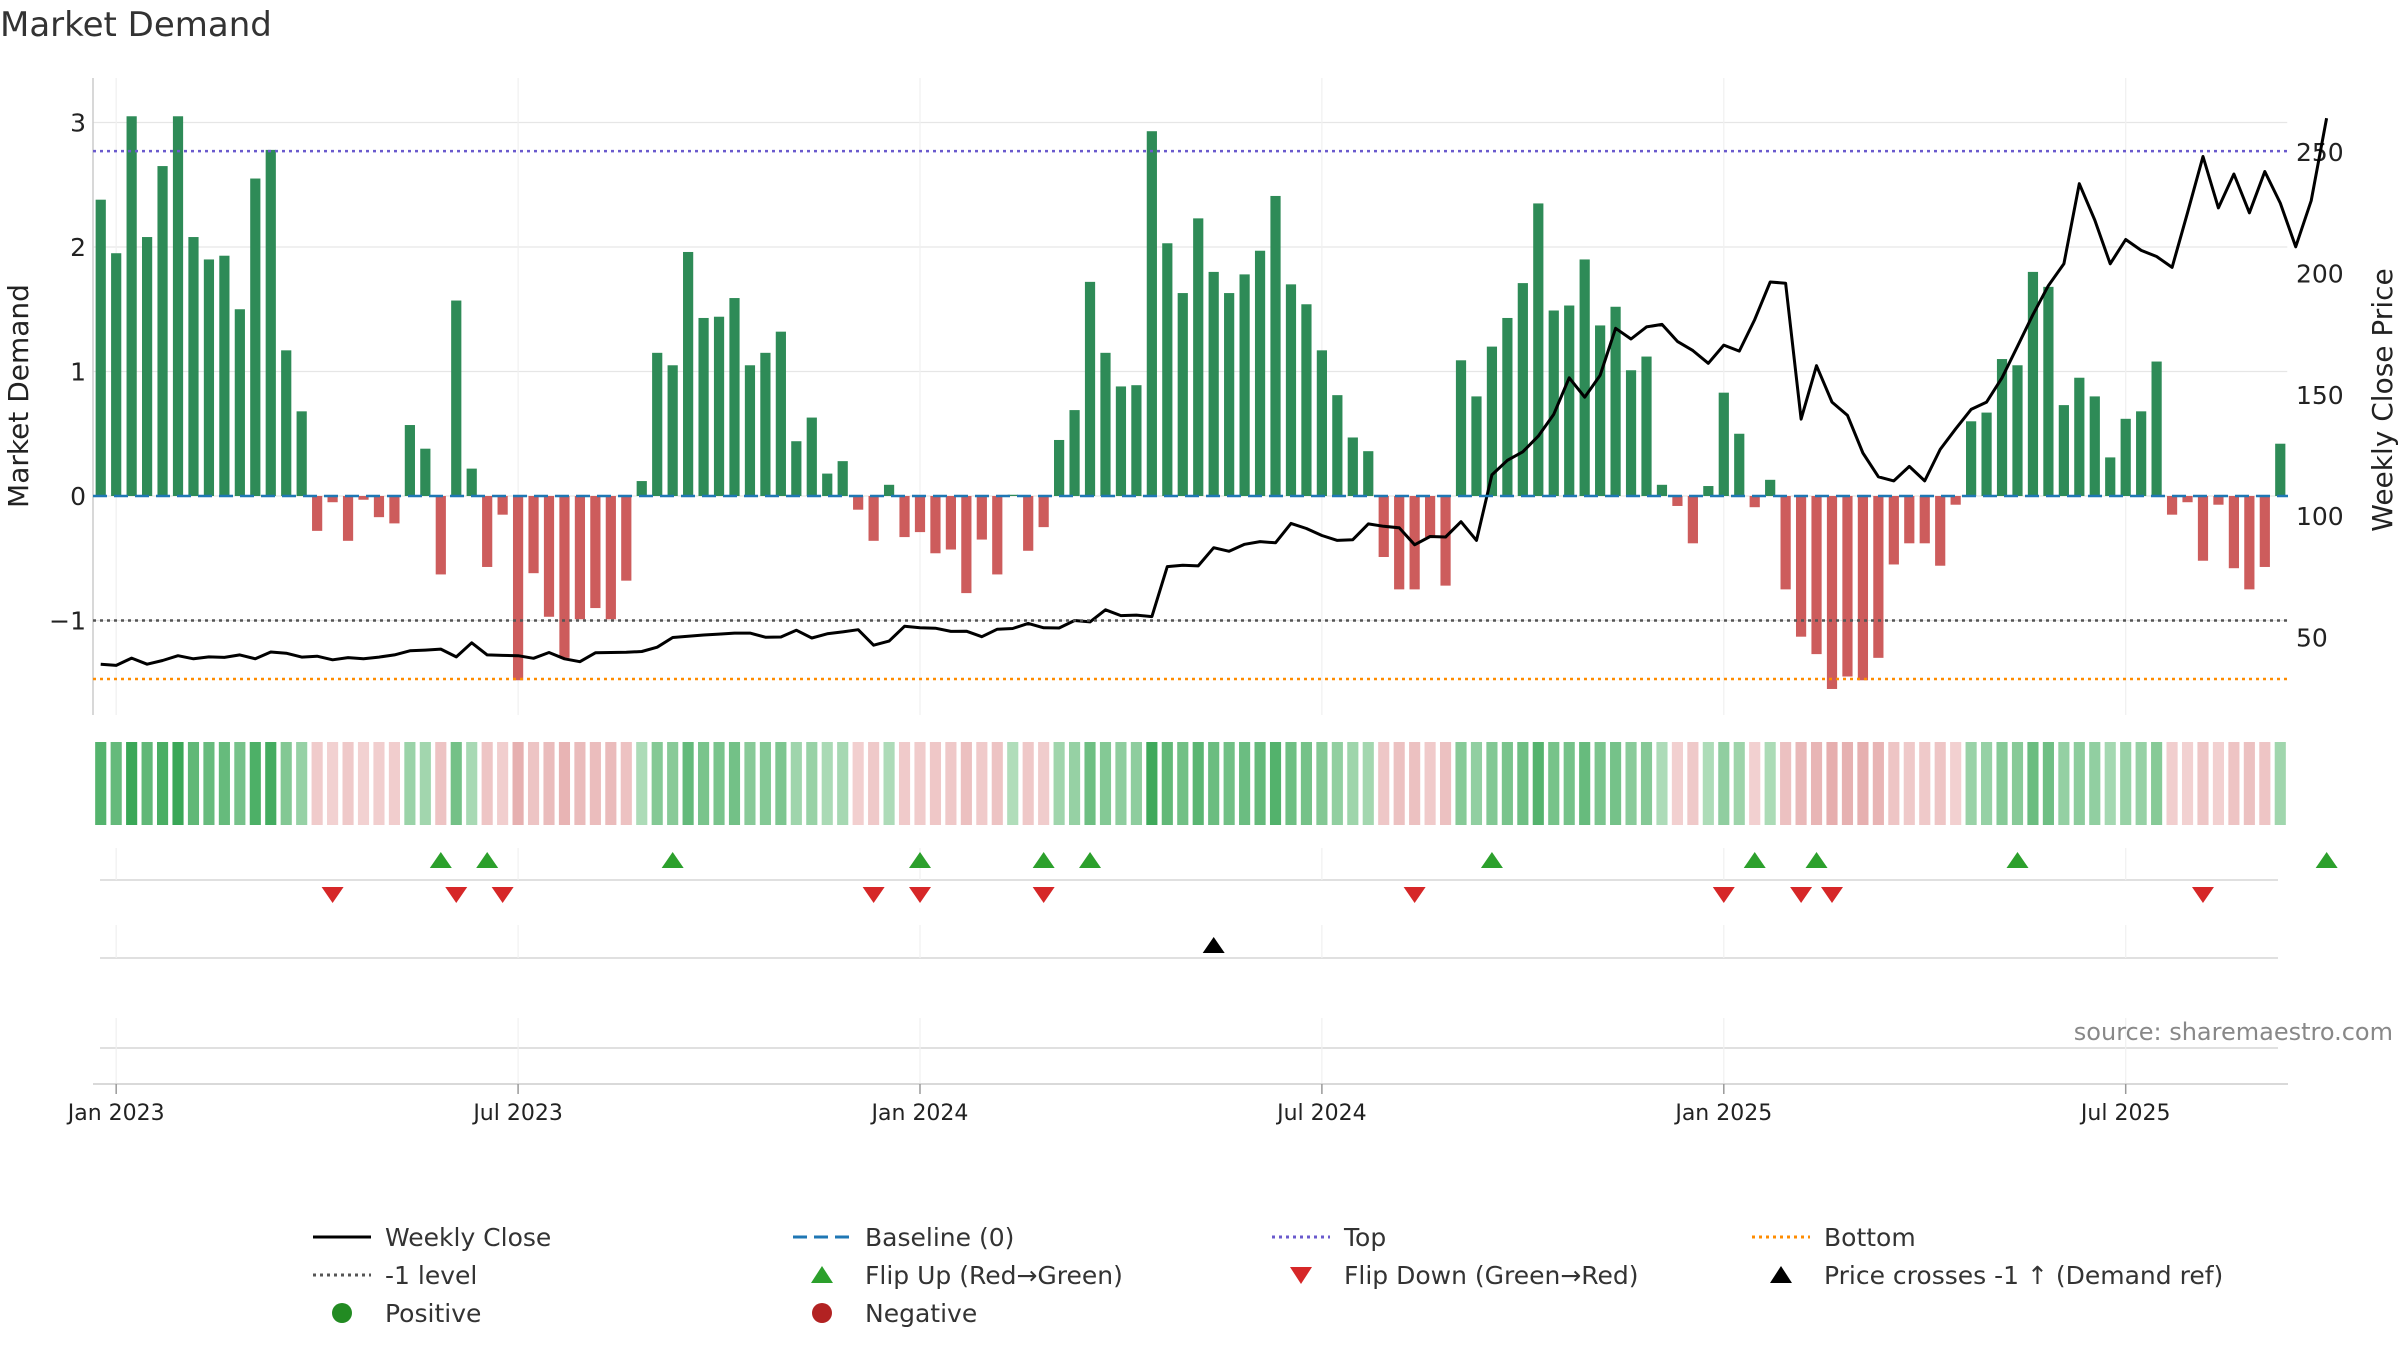 The image size is (2400, 1350). What do you see at coordinates (1722, 1113) in the screenshot?
I see `x-tick-label: Jan 2025` at bounding box center [1722, 1113].